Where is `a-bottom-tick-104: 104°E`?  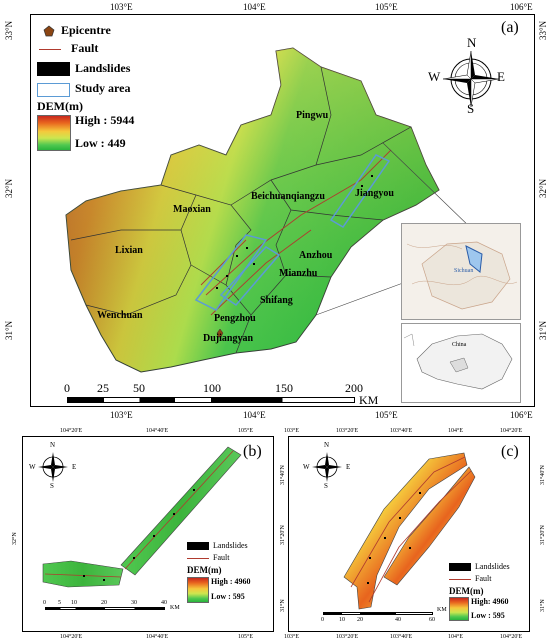
a-bottom-tick-104: 104°E is located at coordinates (254, 415).